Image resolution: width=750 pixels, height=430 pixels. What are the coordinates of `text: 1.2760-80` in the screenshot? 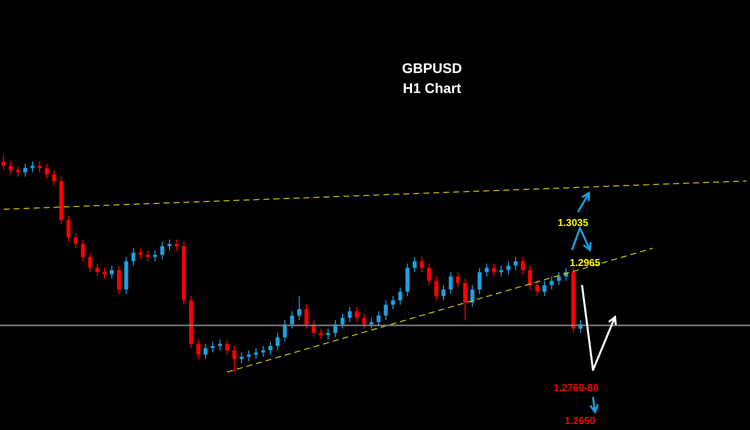 It's located at (576, 388).